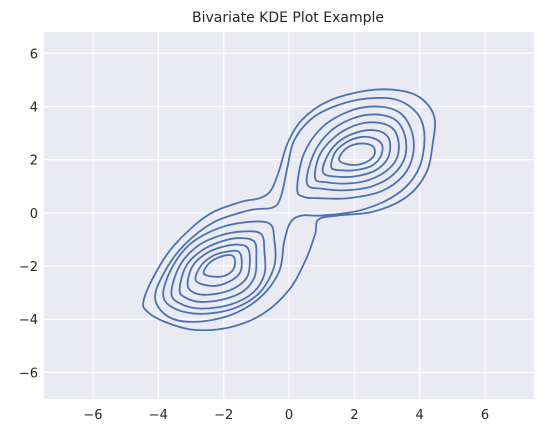 The image size is (546, 437). What do you see at coordinates (28, 214) in the screenshot?
I see `y-axis-ticks: −6 −4 −2 0 2 4 6` at bounding box center [28, 214].